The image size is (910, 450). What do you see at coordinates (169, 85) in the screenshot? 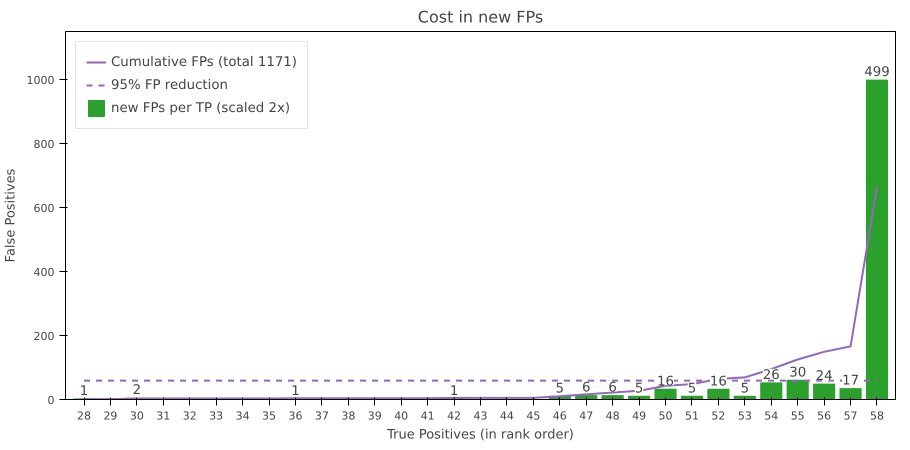
I see `legend-label: 95% FP reduction` at bounding box center [169, 85].